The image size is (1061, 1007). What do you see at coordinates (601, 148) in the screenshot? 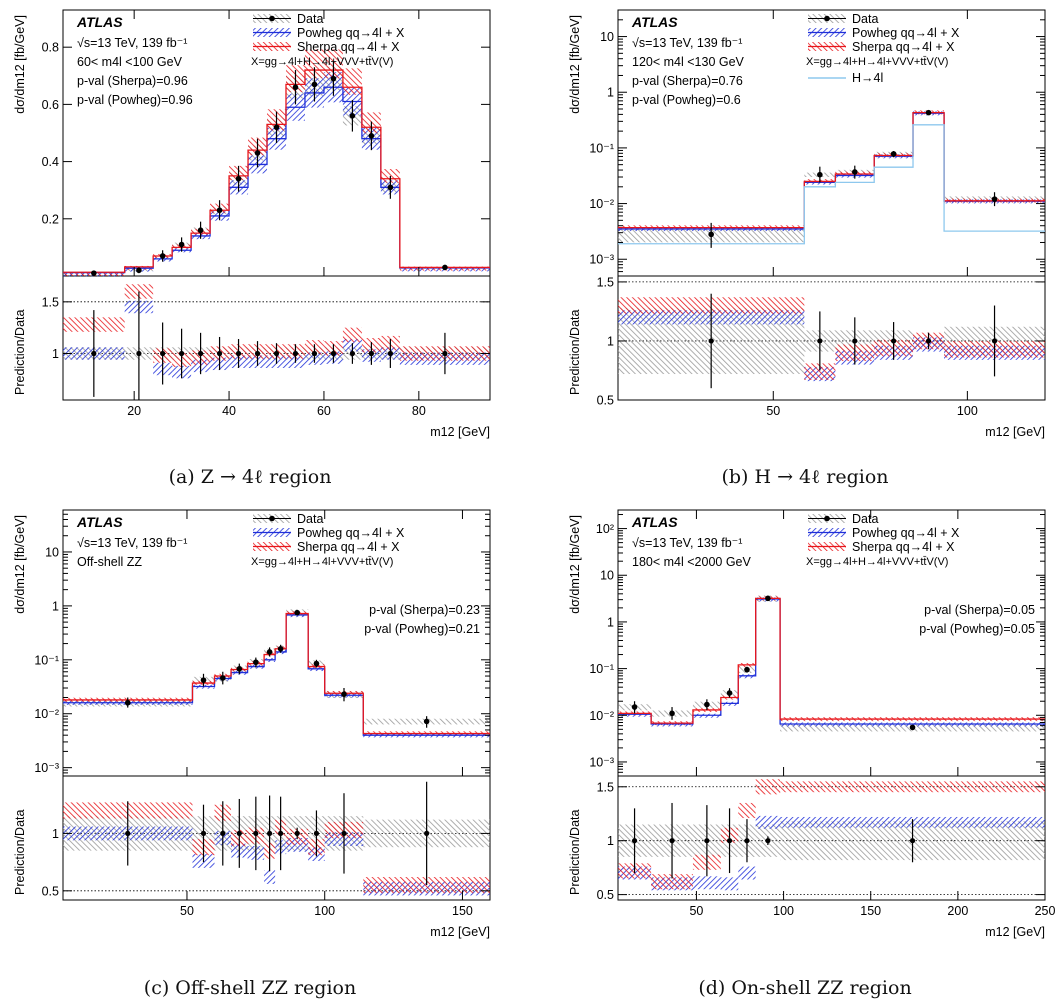
I see `y-tick-label: 10⁻¹` at bounding box center [601, 148].